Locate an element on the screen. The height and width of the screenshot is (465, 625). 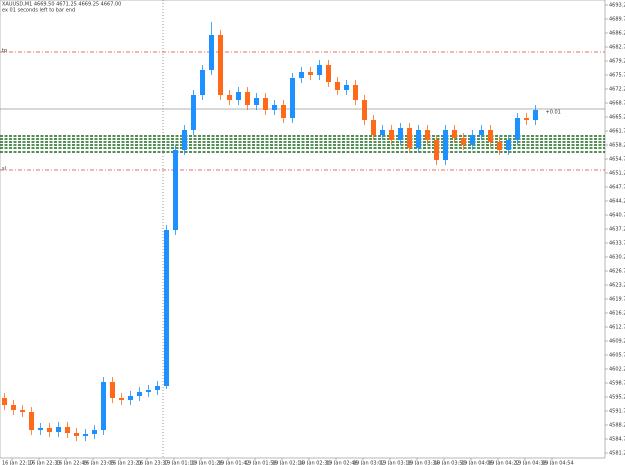
y-tick-label: 4672.25 is located at coordinates (617, 90).